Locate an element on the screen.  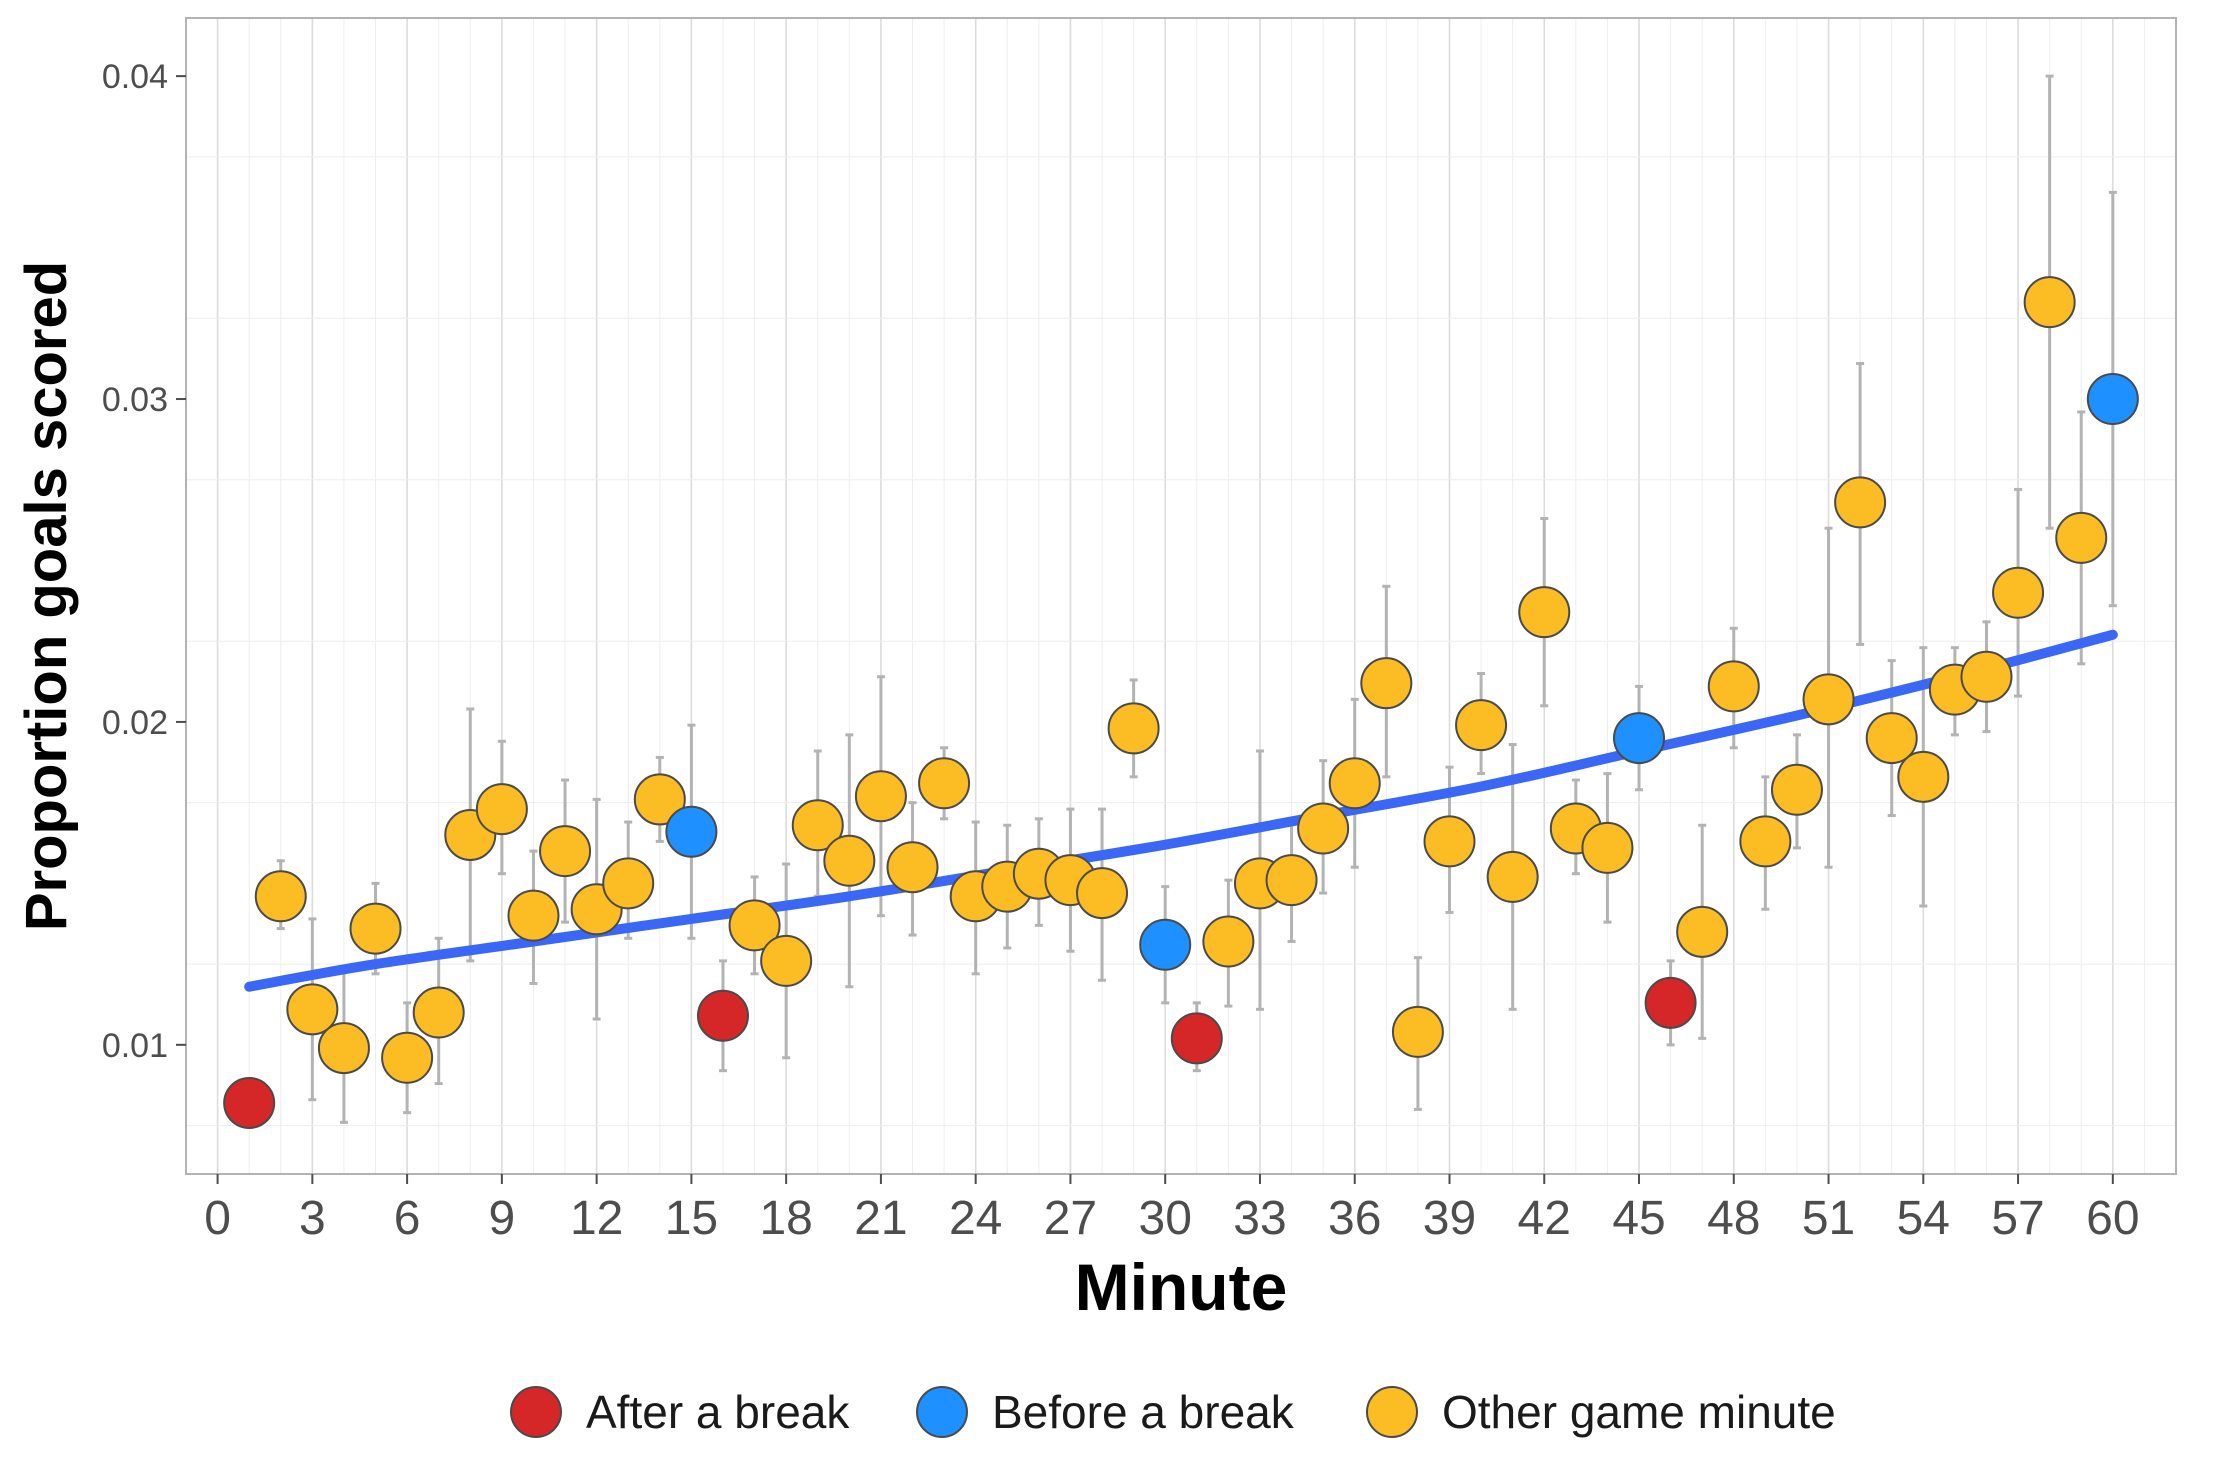
x-tick-label: 42 is located at coordinates (1544, 1218).